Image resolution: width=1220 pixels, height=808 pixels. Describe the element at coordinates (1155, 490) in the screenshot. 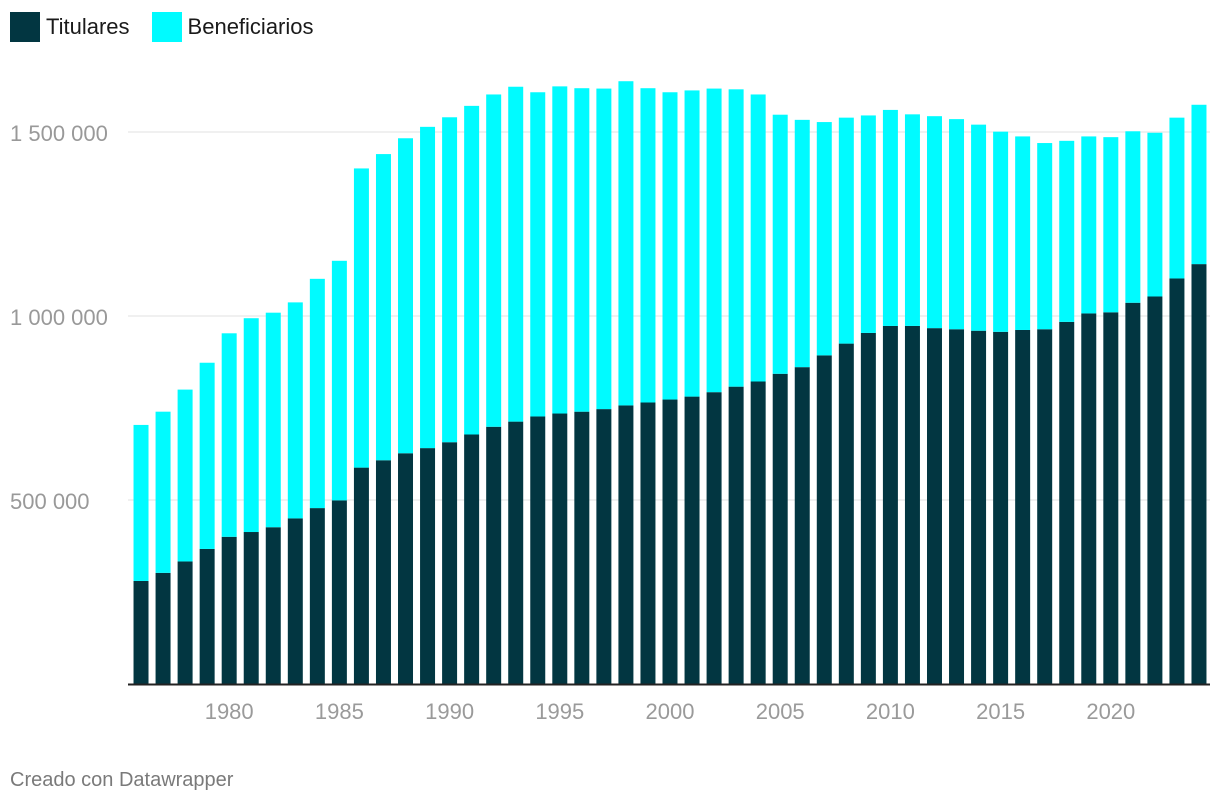

I see `bar-titulares-2022` at that location.